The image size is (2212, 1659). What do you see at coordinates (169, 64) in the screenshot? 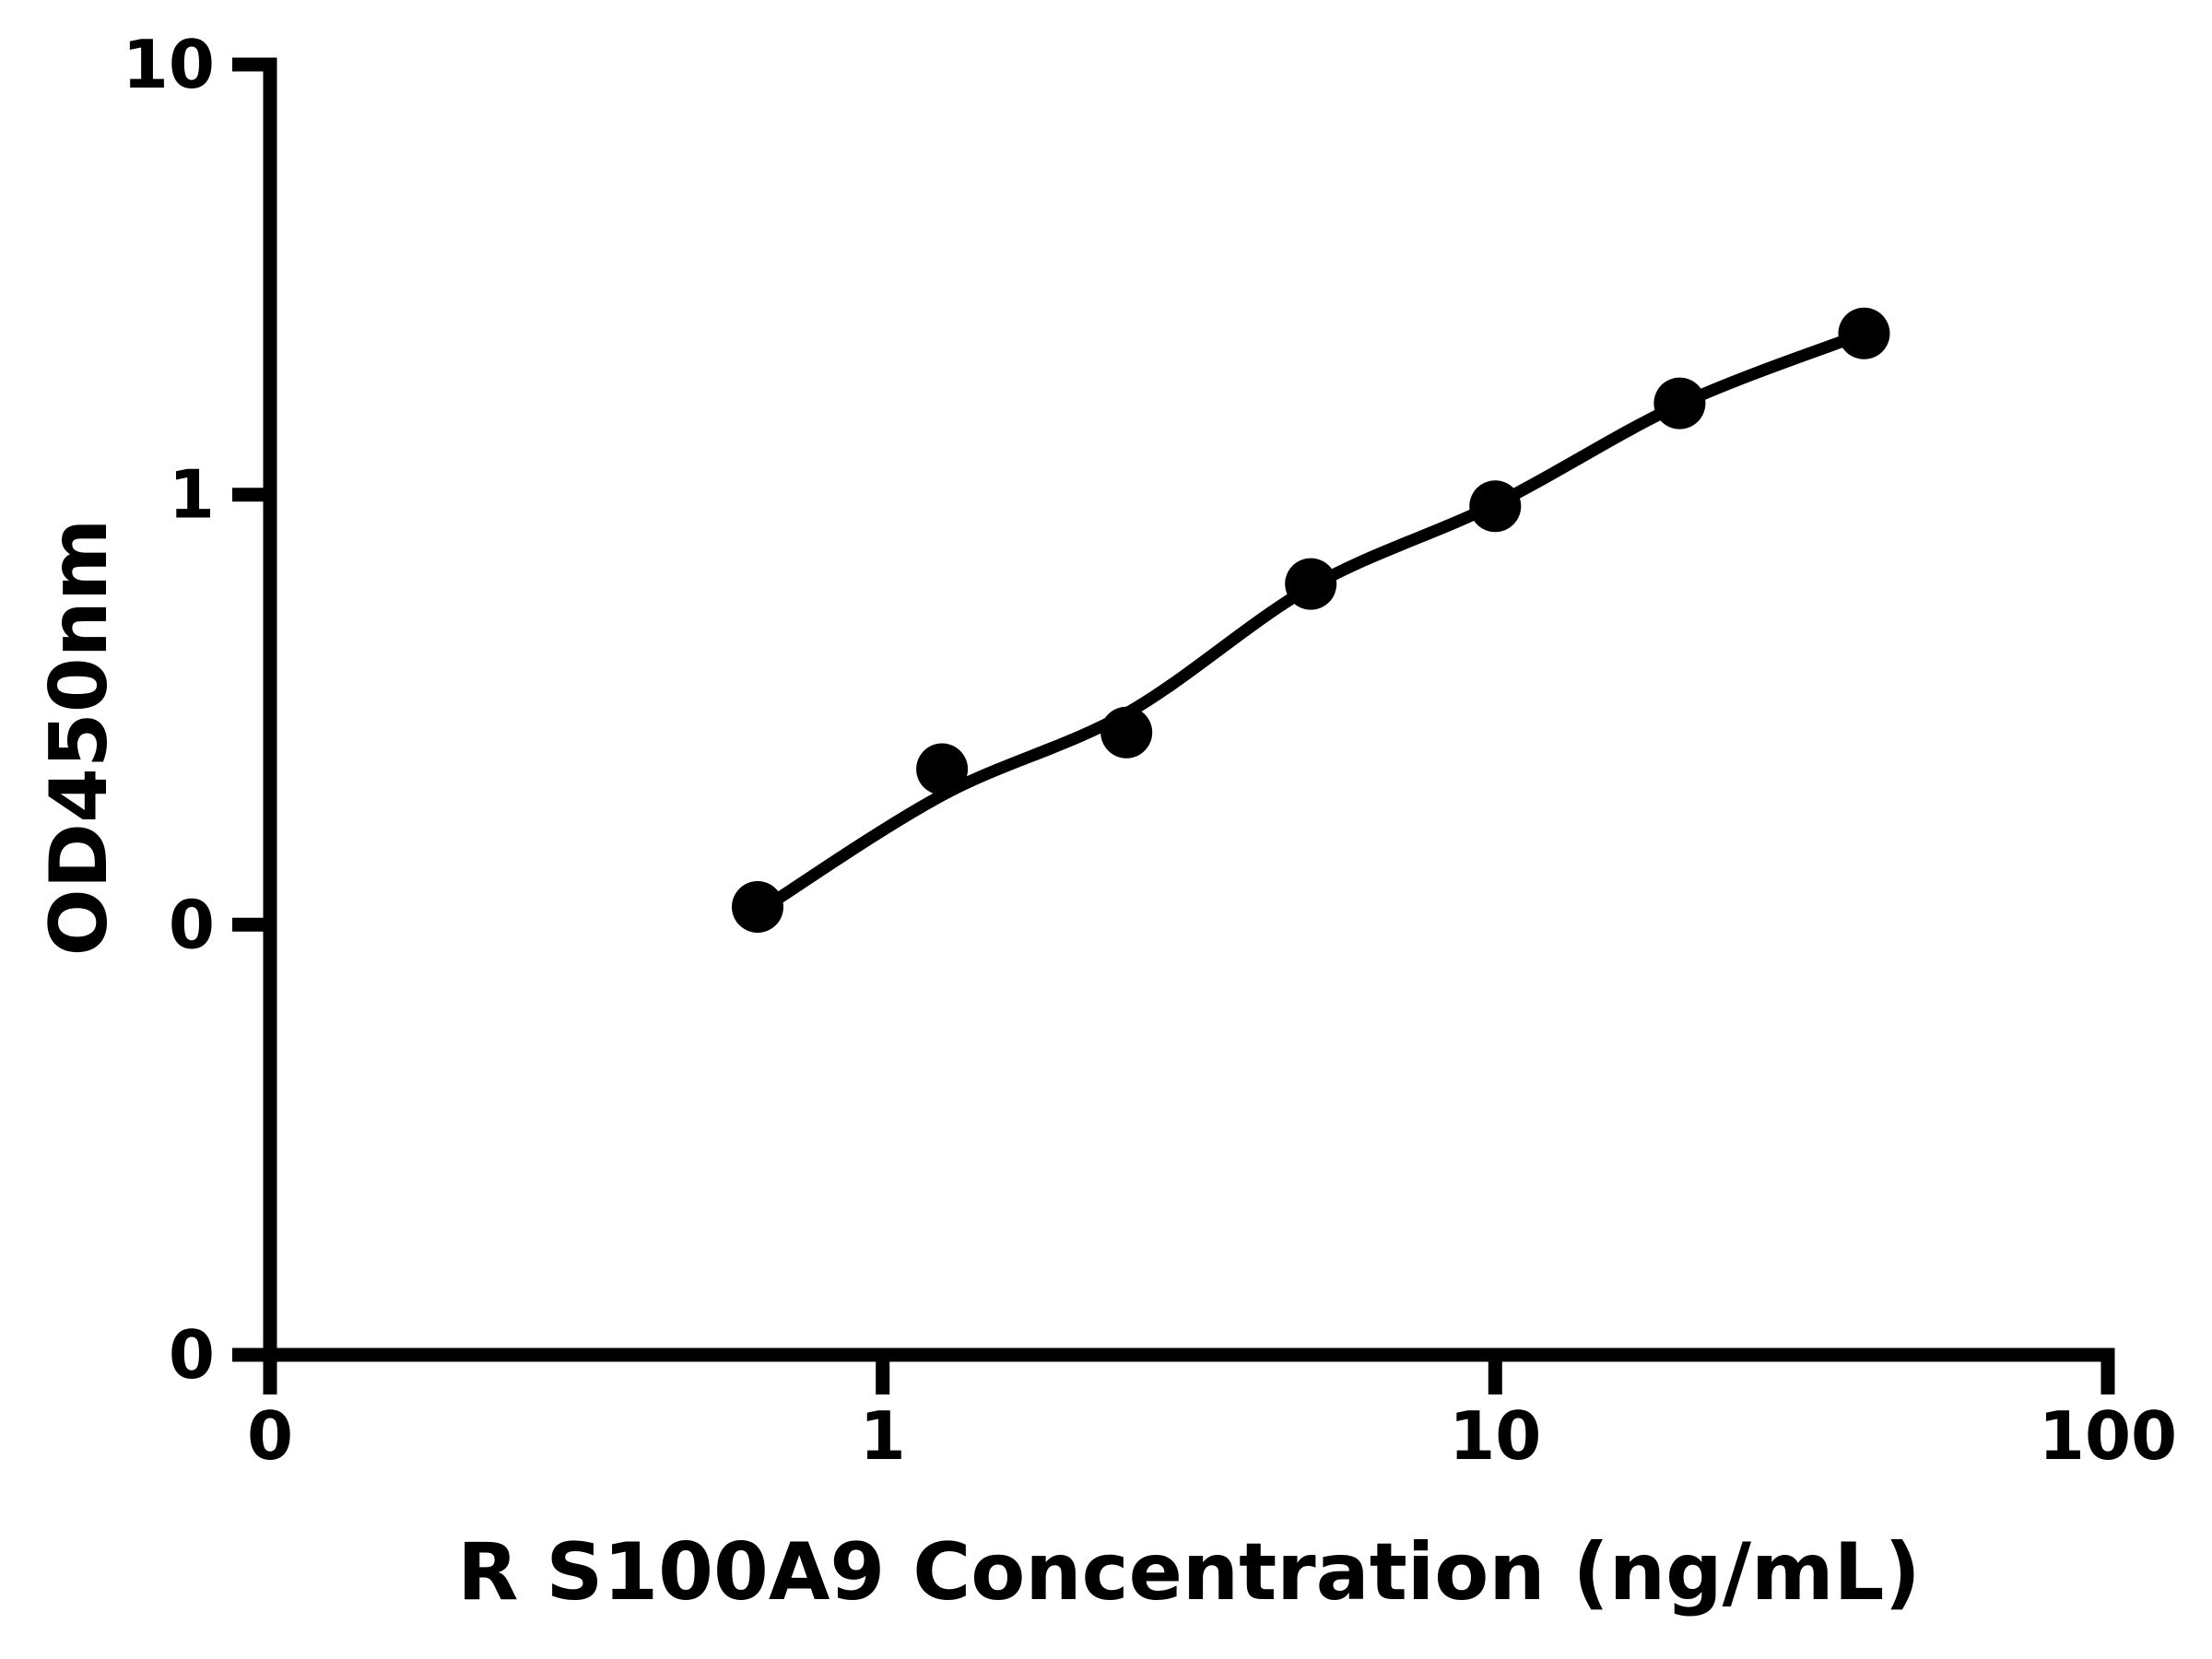
I see `y-tick-label: 10` at bounding box center [169, 64].